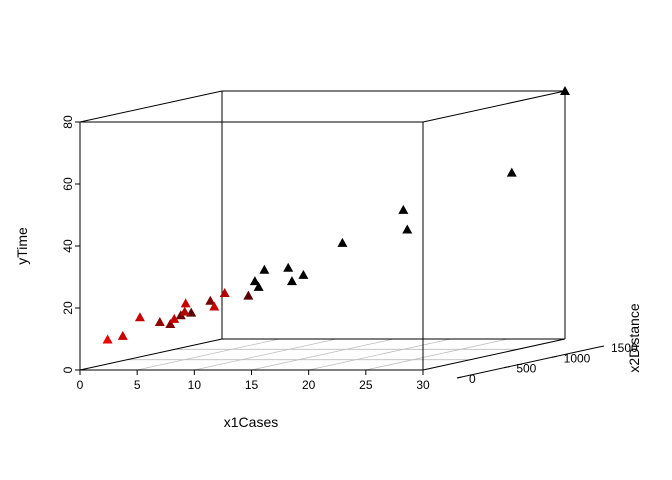 This screenshot has width=672, height=480. What do you see at coordinates (195, 385) in the screenshot?
I see `x-tick-label: 10` at bounding box center [195, 385].